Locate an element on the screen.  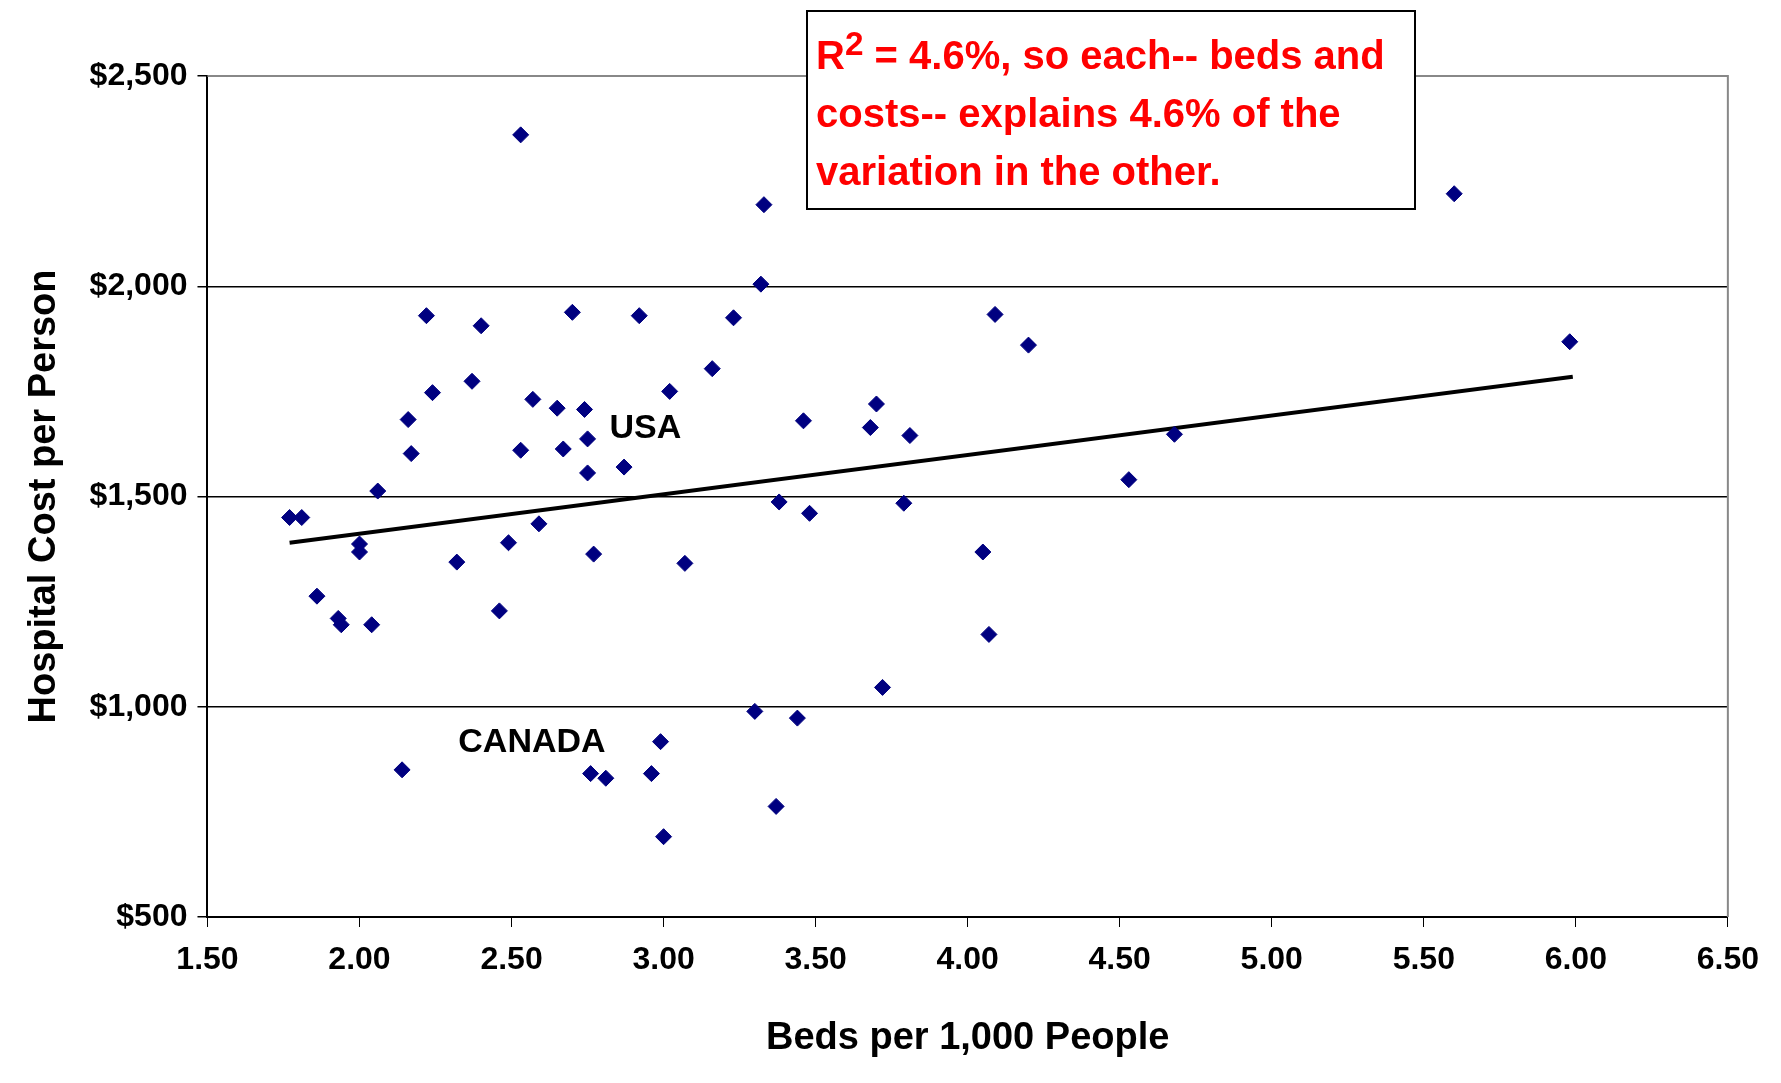
y-tick-label: $2,500 is located at coordinates (138, 73).